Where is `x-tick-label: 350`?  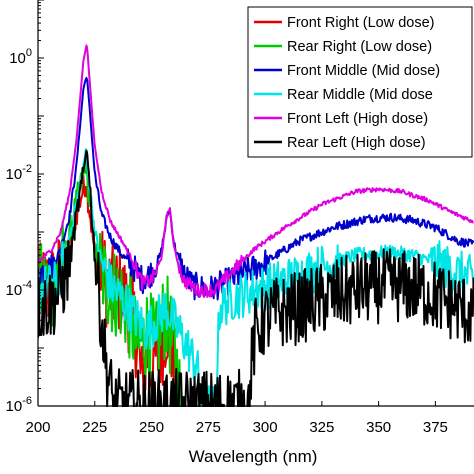 x-tick-label: 350 is located at coordinates (378, 427).